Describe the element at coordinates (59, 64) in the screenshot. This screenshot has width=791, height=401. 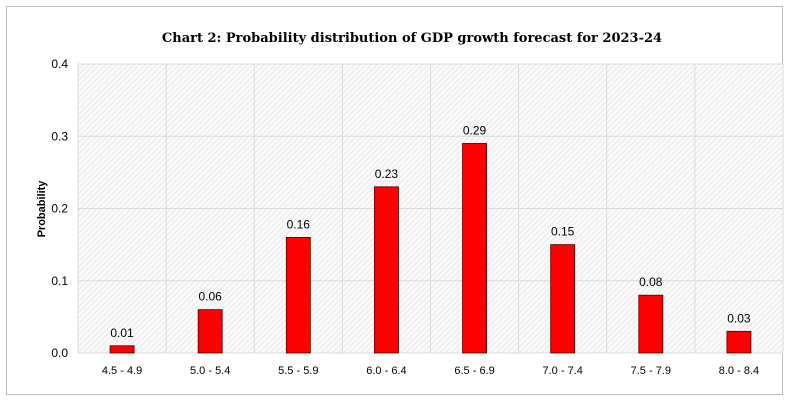
I see `y-tick-label: 0.4` at that location.